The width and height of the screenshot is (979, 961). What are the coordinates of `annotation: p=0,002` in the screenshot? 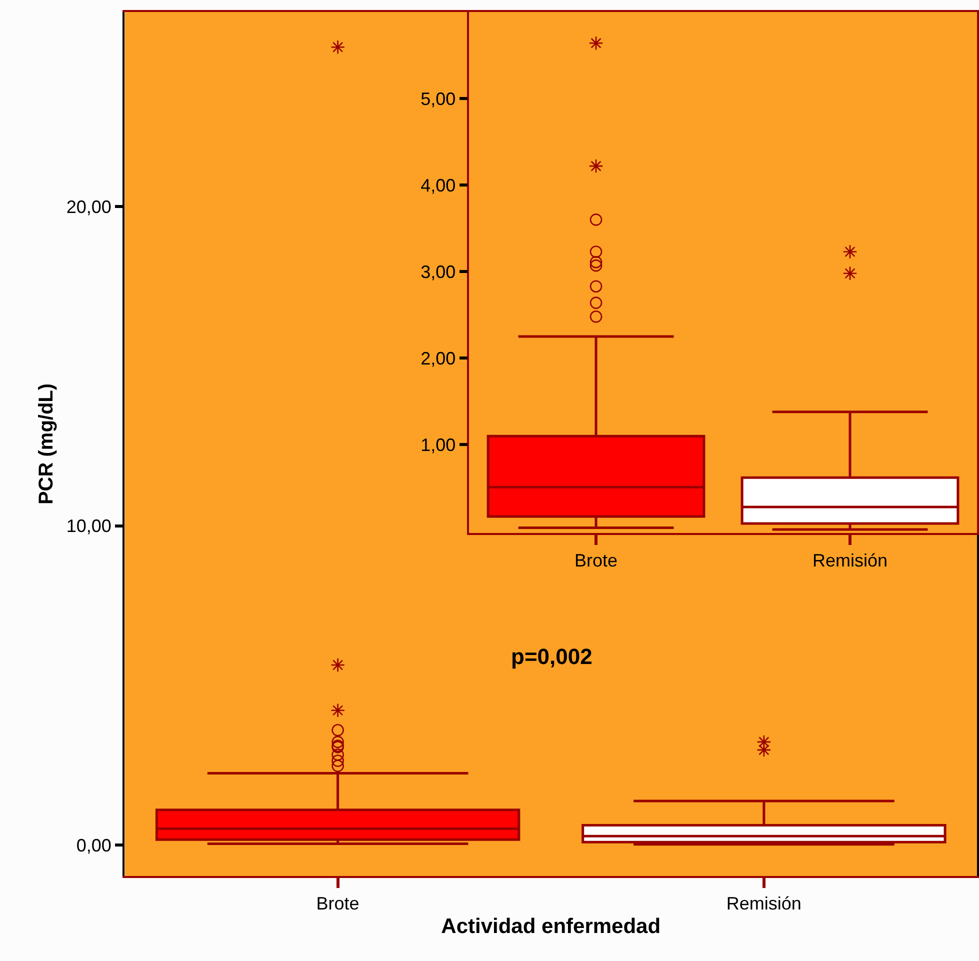 It's located at (551, 656).